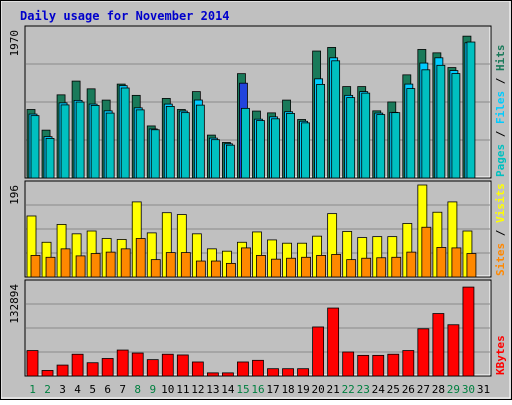  I want to click on panel-legend: Sites / Visits, so click(500, 229).